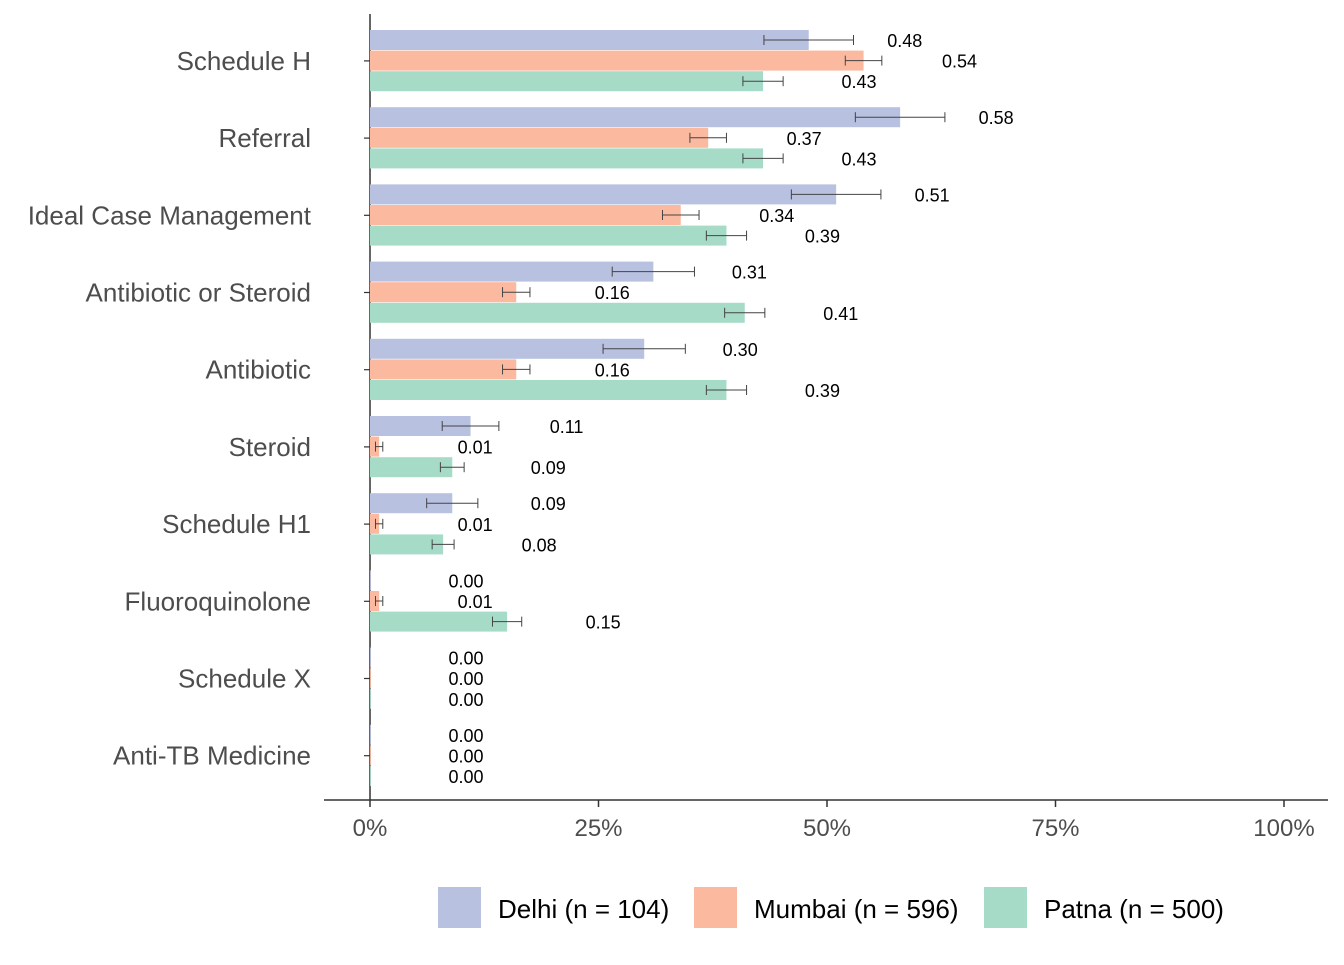 Image resolution: width=1344 pixels, height=965 pixels. I want to click on value-label: 0.48, so click(904, 41).